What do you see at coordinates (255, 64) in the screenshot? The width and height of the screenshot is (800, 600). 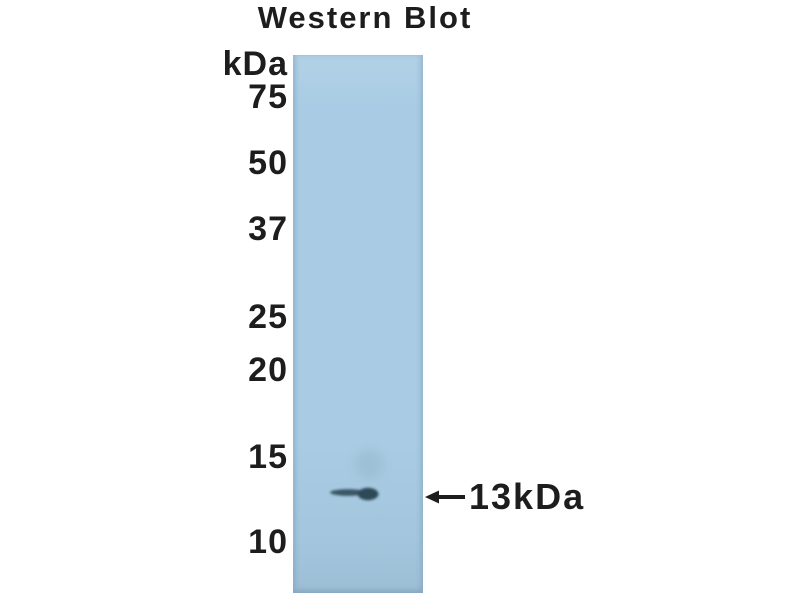 I see `kda-unit-label: kDa` at bounding box center [255, 64].